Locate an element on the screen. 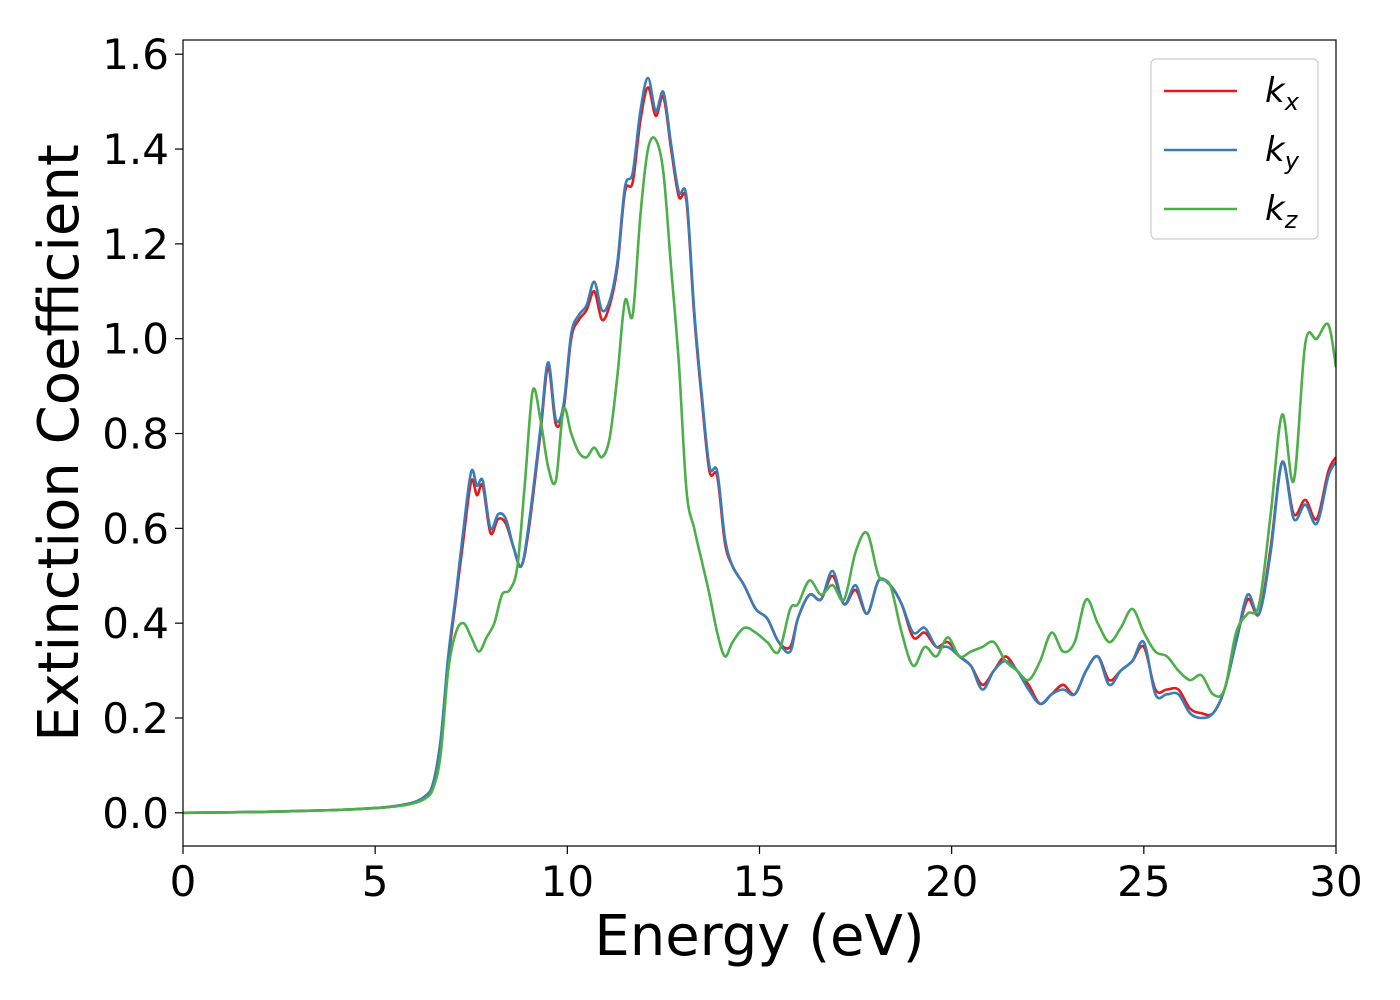  y-axis: 0.0 0.2 0.4 0.6 0.8 1.0 1.2 1.4 1.6 is located at coordinates (142, 434).